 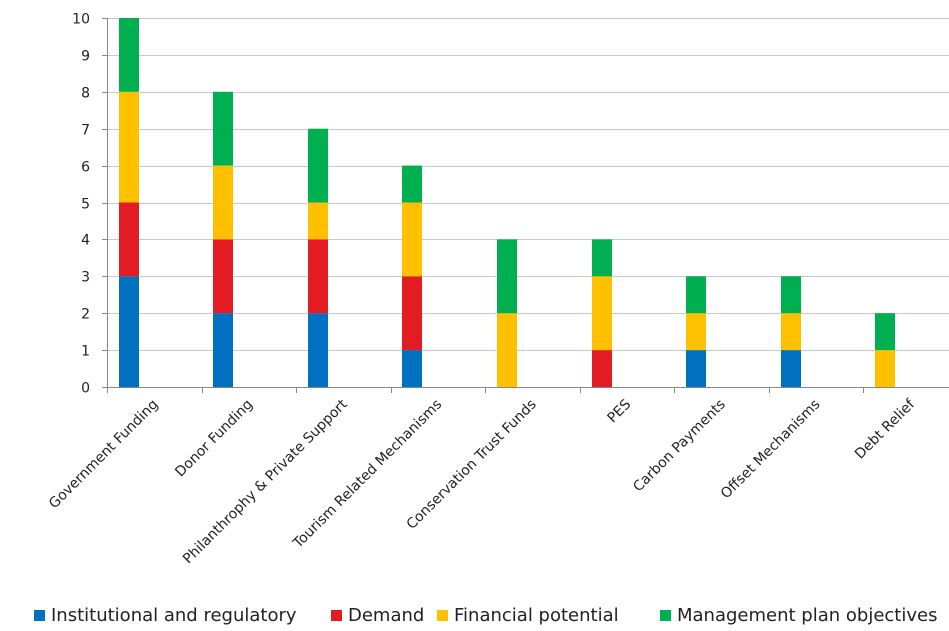 What do you see at coordinates (386, 615) in the screenshot?
I see `legend-label-1: Demand` at bounding box center [386, 615].